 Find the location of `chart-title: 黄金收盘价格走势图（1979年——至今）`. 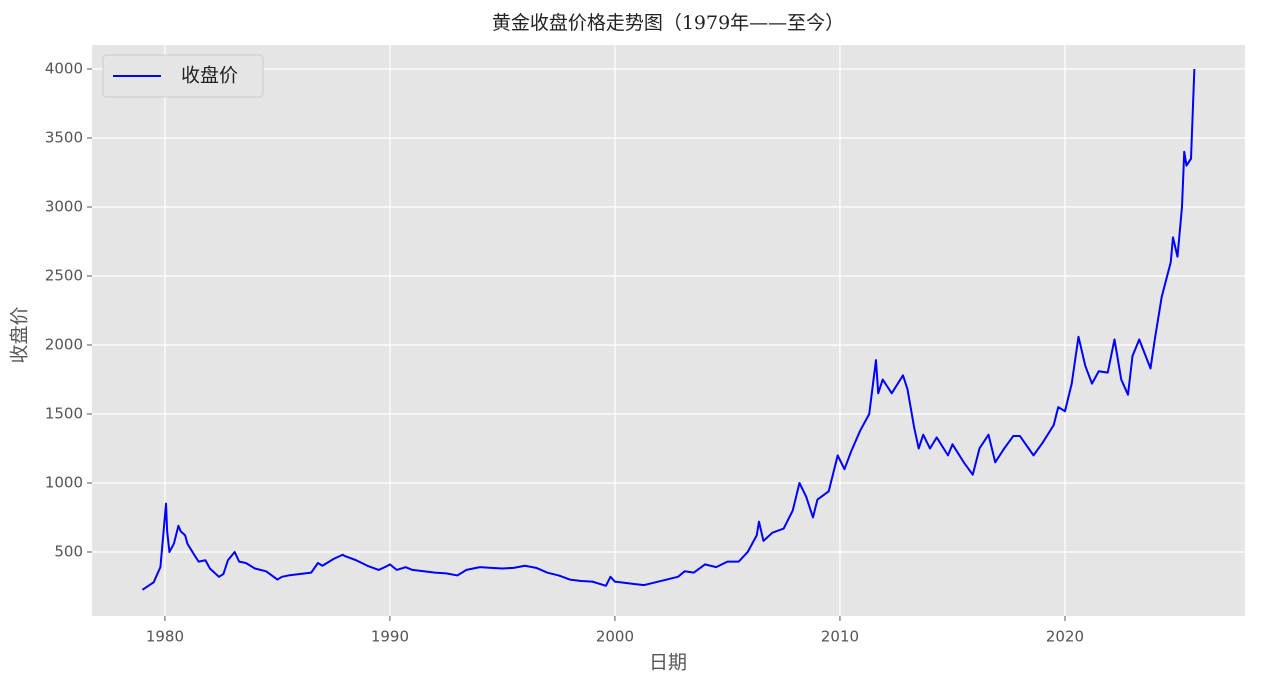

chart-title: 黄金收盘价格走势图（1979年——至今） is located at coordinates (668, 23).